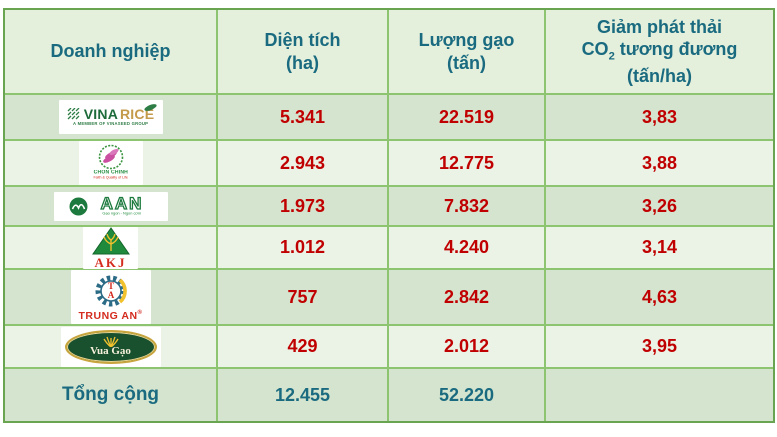 Image resolution: width=777 pixels, height=437 pixels. I want to click on trungan-logo: T A TRUNG AN®, so click(110, 297).